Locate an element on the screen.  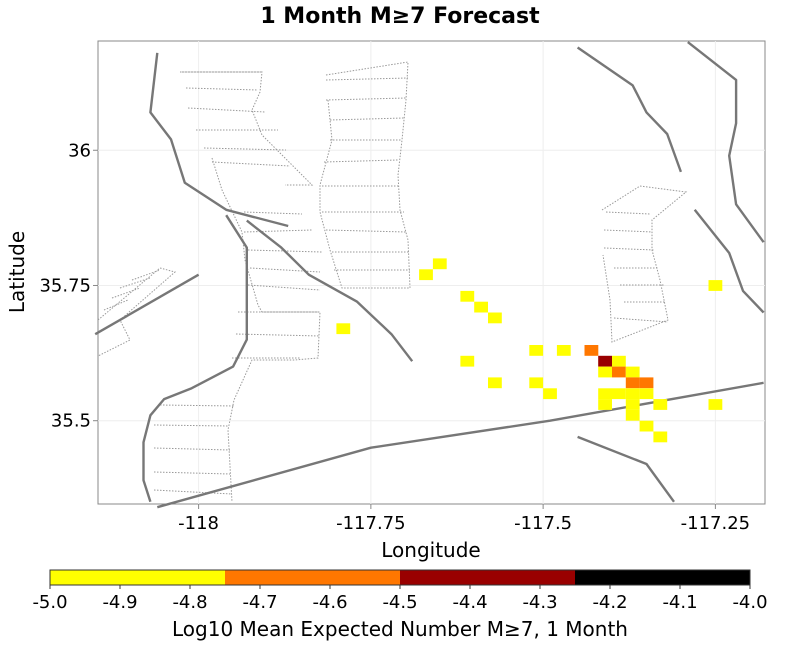
colorbar-label: Log10 Mean Expected Number M≥7, 1 Month is located at coordinates (400, 629).